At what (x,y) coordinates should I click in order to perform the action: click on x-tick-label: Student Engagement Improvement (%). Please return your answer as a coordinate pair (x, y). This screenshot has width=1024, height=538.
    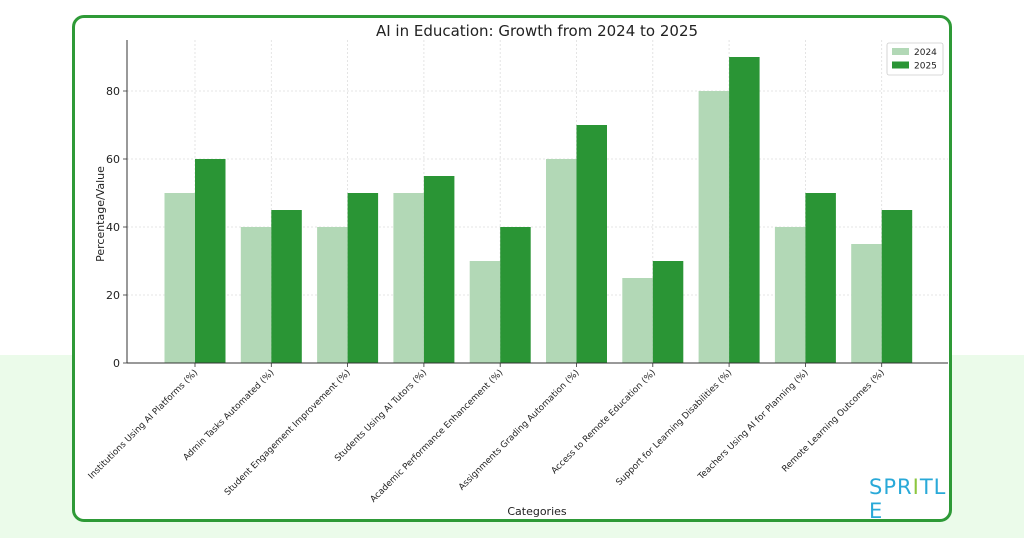
    Looking at the image, I should click on (288, 433).